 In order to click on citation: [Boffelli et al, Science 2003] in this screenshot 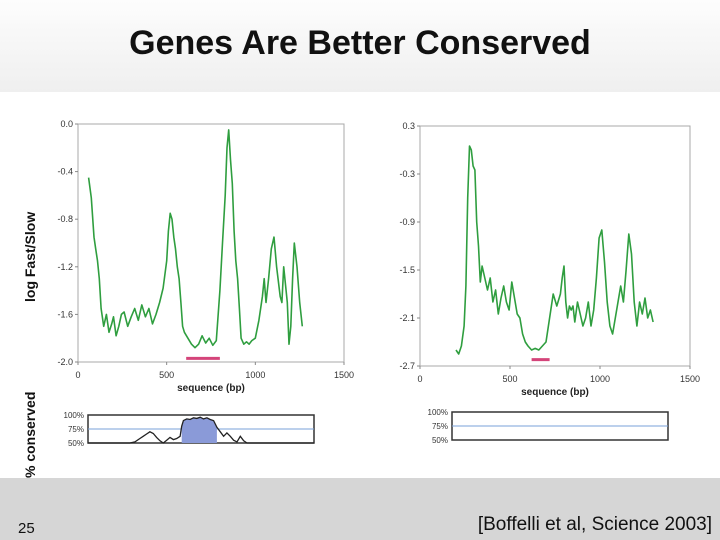, I will do `click(594, 524)`.